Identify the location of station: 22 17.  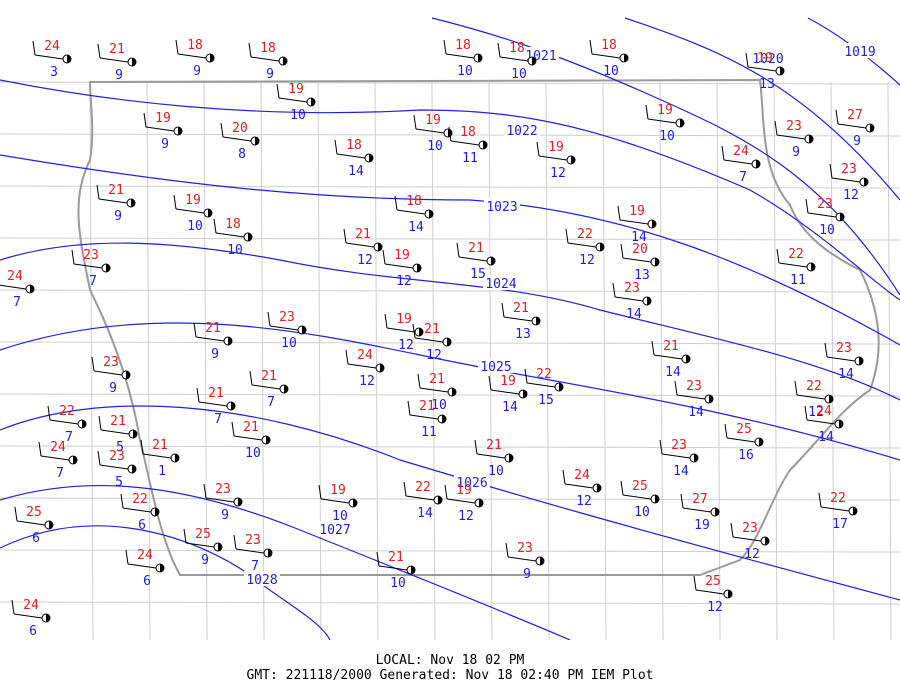
(838, 511).